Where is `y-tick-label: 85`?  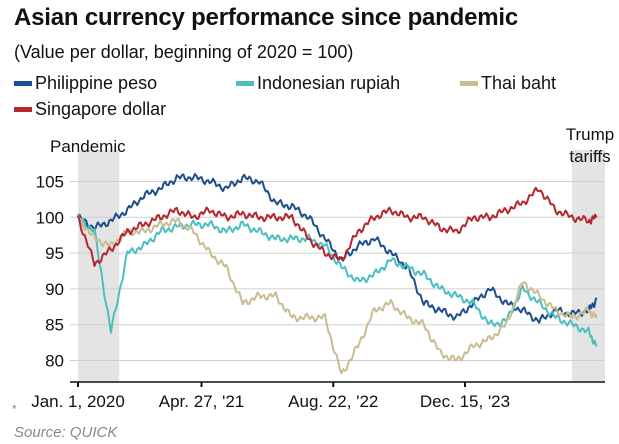 y-tick-label: 85 is located at coordinates (54, 325).